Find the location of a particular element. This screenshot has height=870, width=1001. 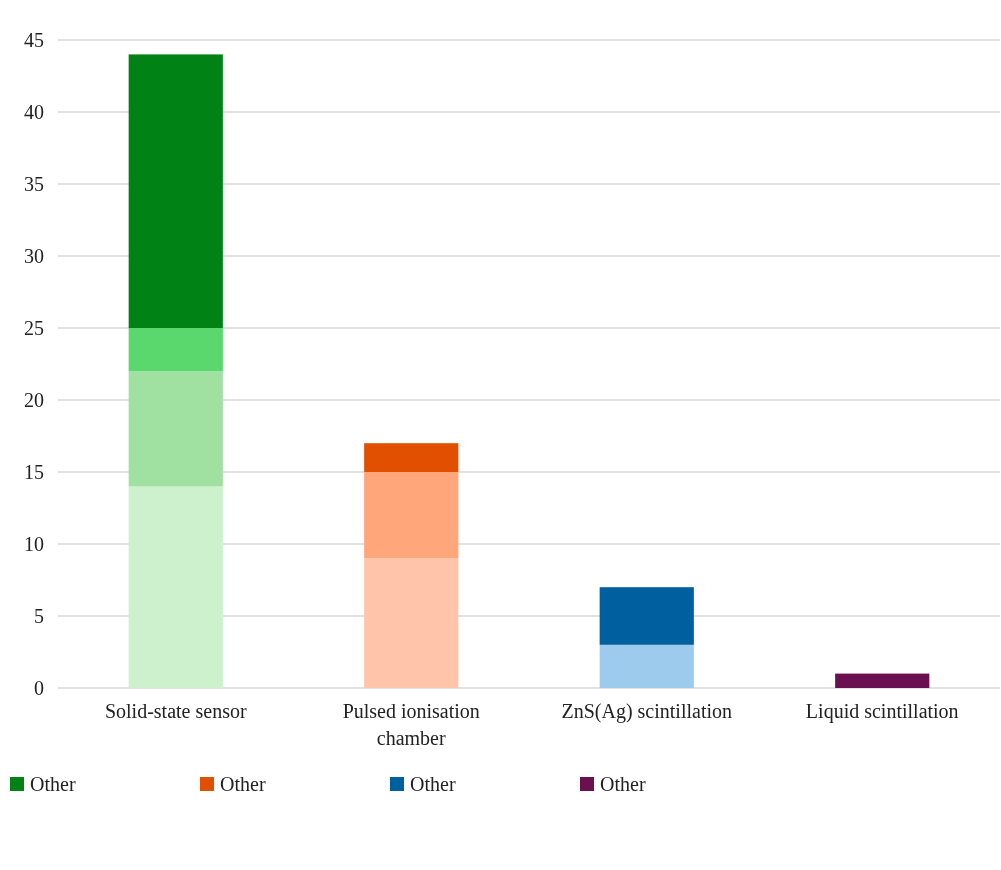

y-tick-label: 20 is located at coordinates (34, 400).